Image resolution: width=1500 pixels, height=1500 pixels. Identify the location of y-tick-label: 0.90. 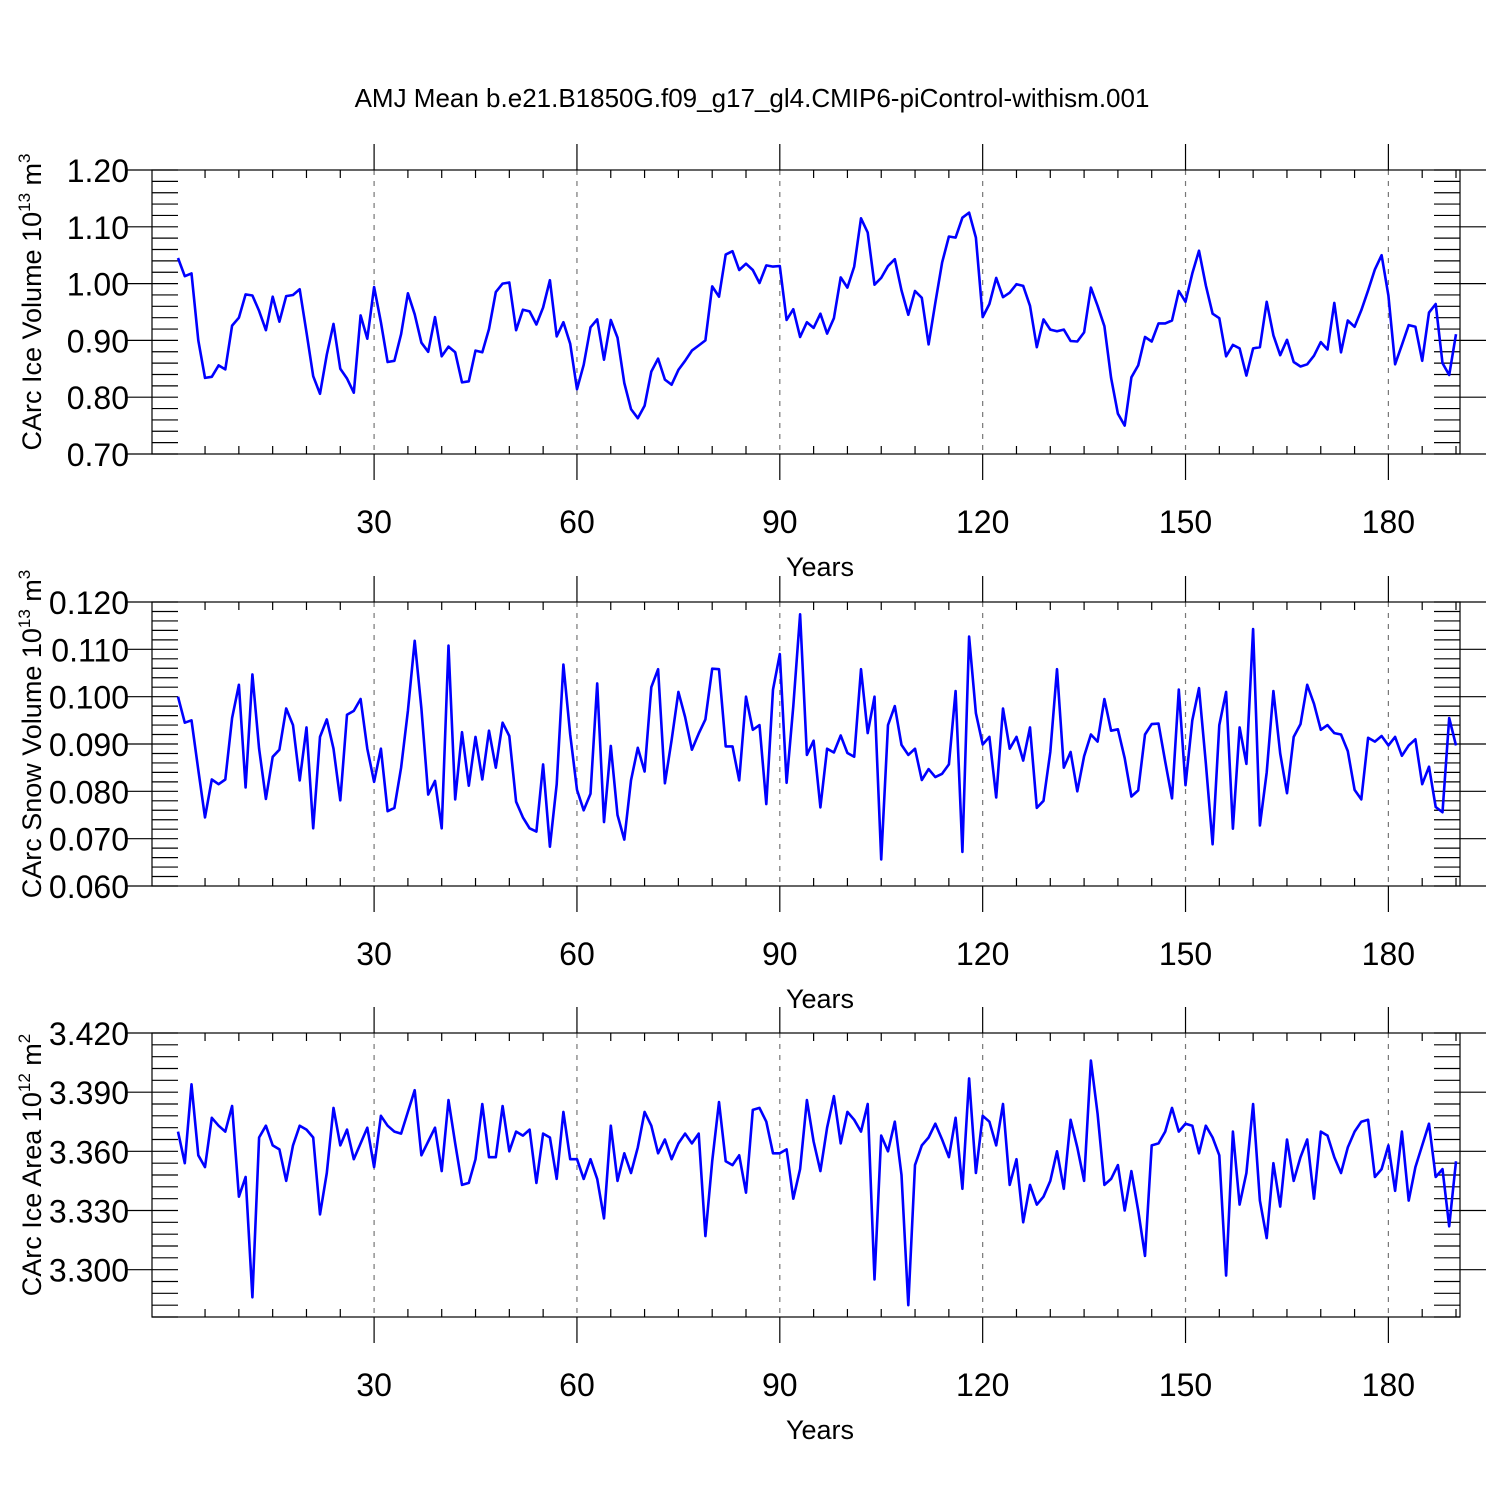
(98, 341).